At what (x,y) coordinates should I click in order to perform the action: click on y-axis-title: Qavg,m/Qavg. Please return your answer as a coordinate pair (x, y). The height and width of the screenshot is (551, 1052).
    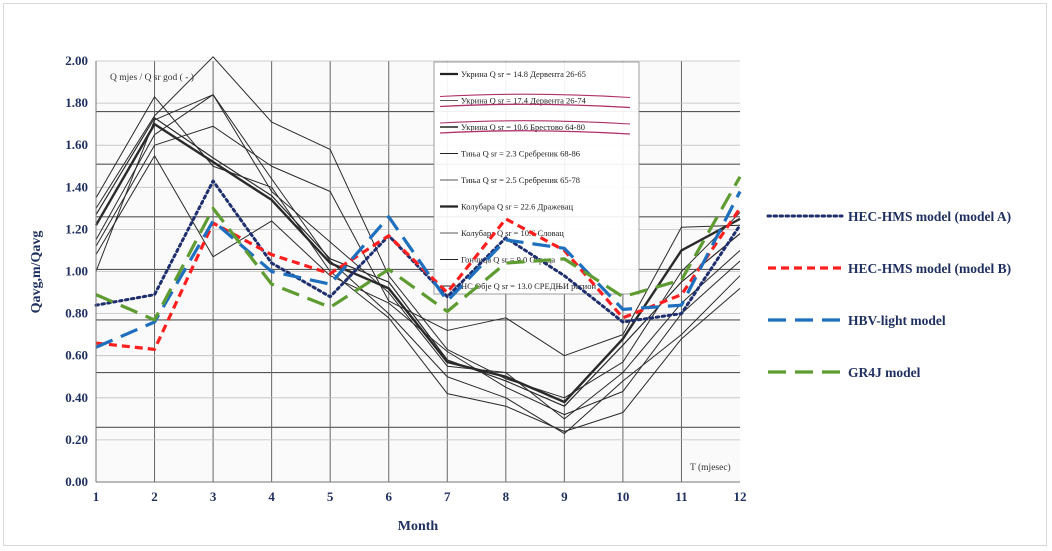
    Looking at the image, I should click on (36, 272).